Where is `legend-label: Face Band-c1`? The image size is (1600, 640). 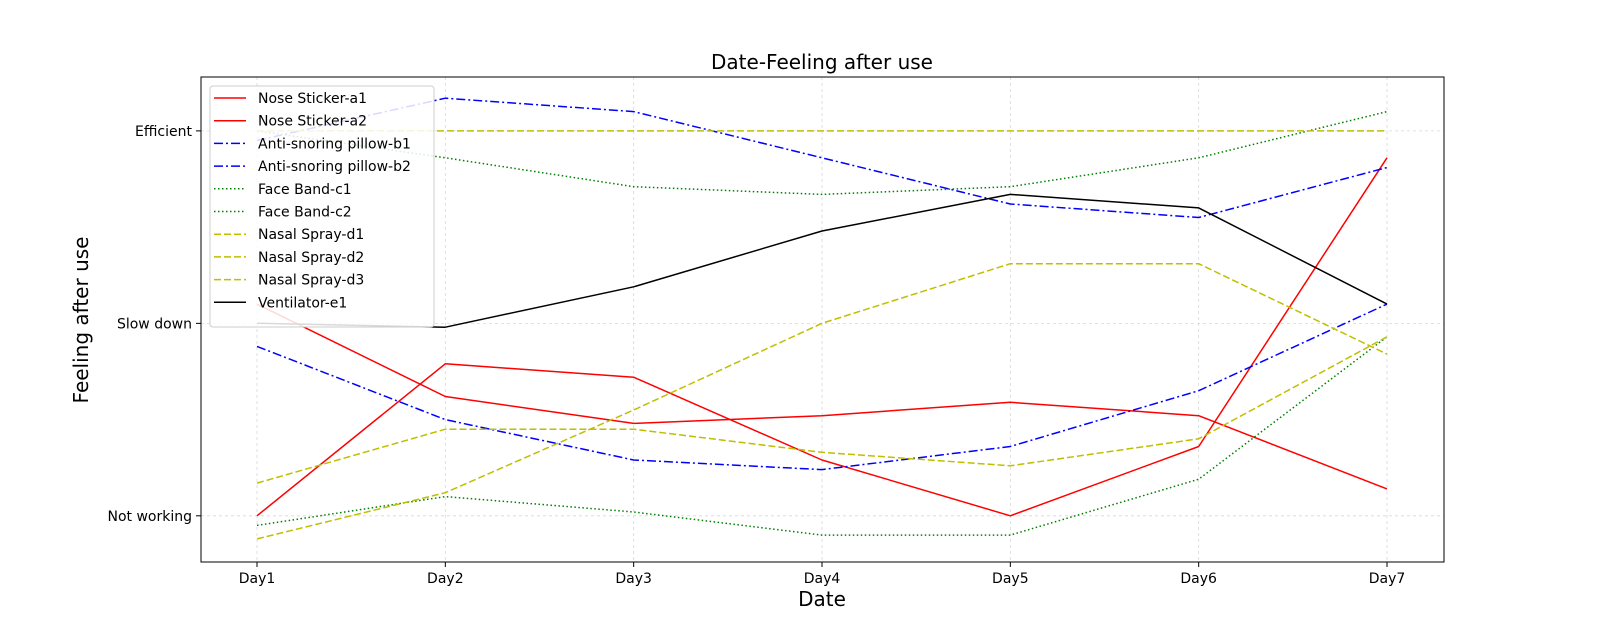 legend-label: Face Band-c1 is located at coordinates (305, 190).